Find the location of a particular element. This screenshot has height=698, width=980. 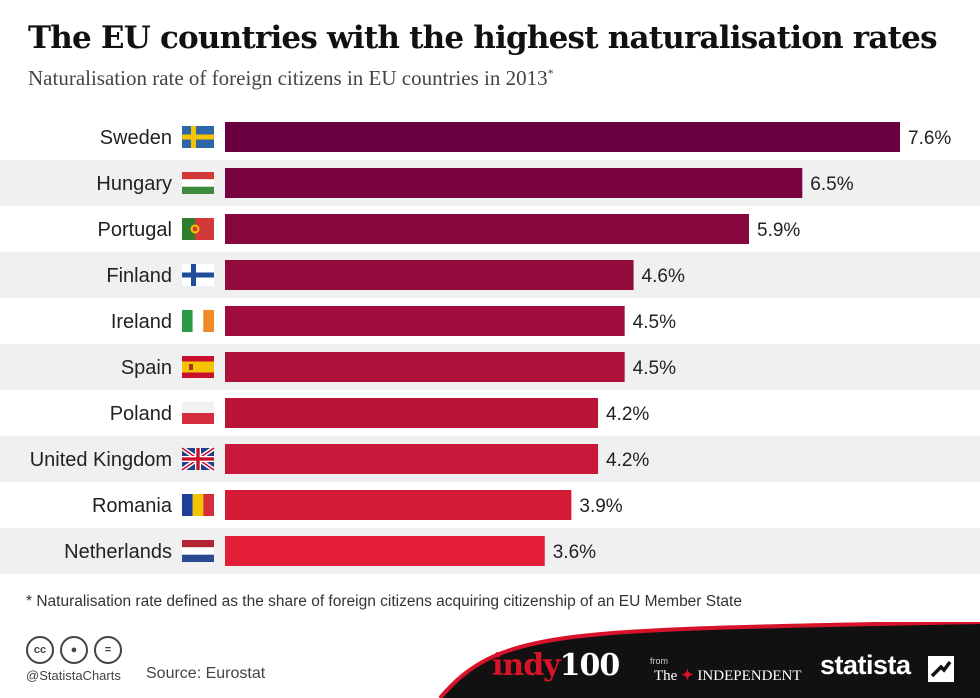

statista-logo: statista is located at coordinates (865, 665).